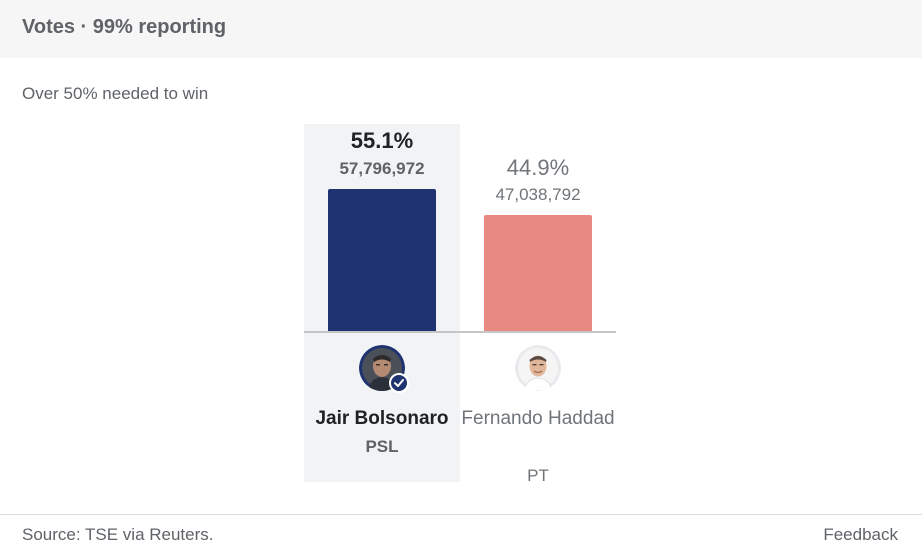 This screenshot has width=922, height=556. I want to click on candidate-percent: 44.9%, so click(538, 167).